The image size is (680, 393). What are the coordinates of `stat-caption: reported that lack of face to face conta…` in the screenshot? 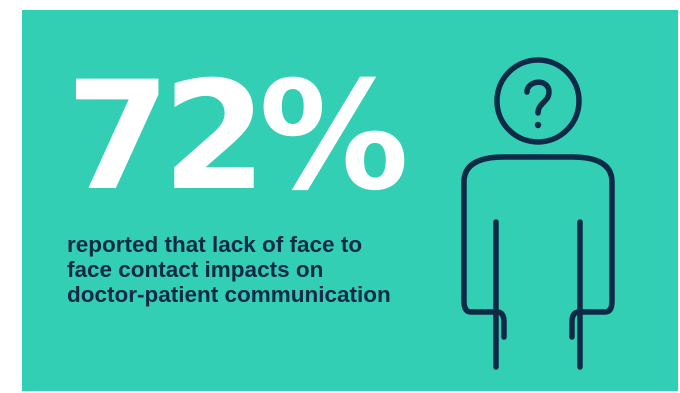 It's located at (229, 269).